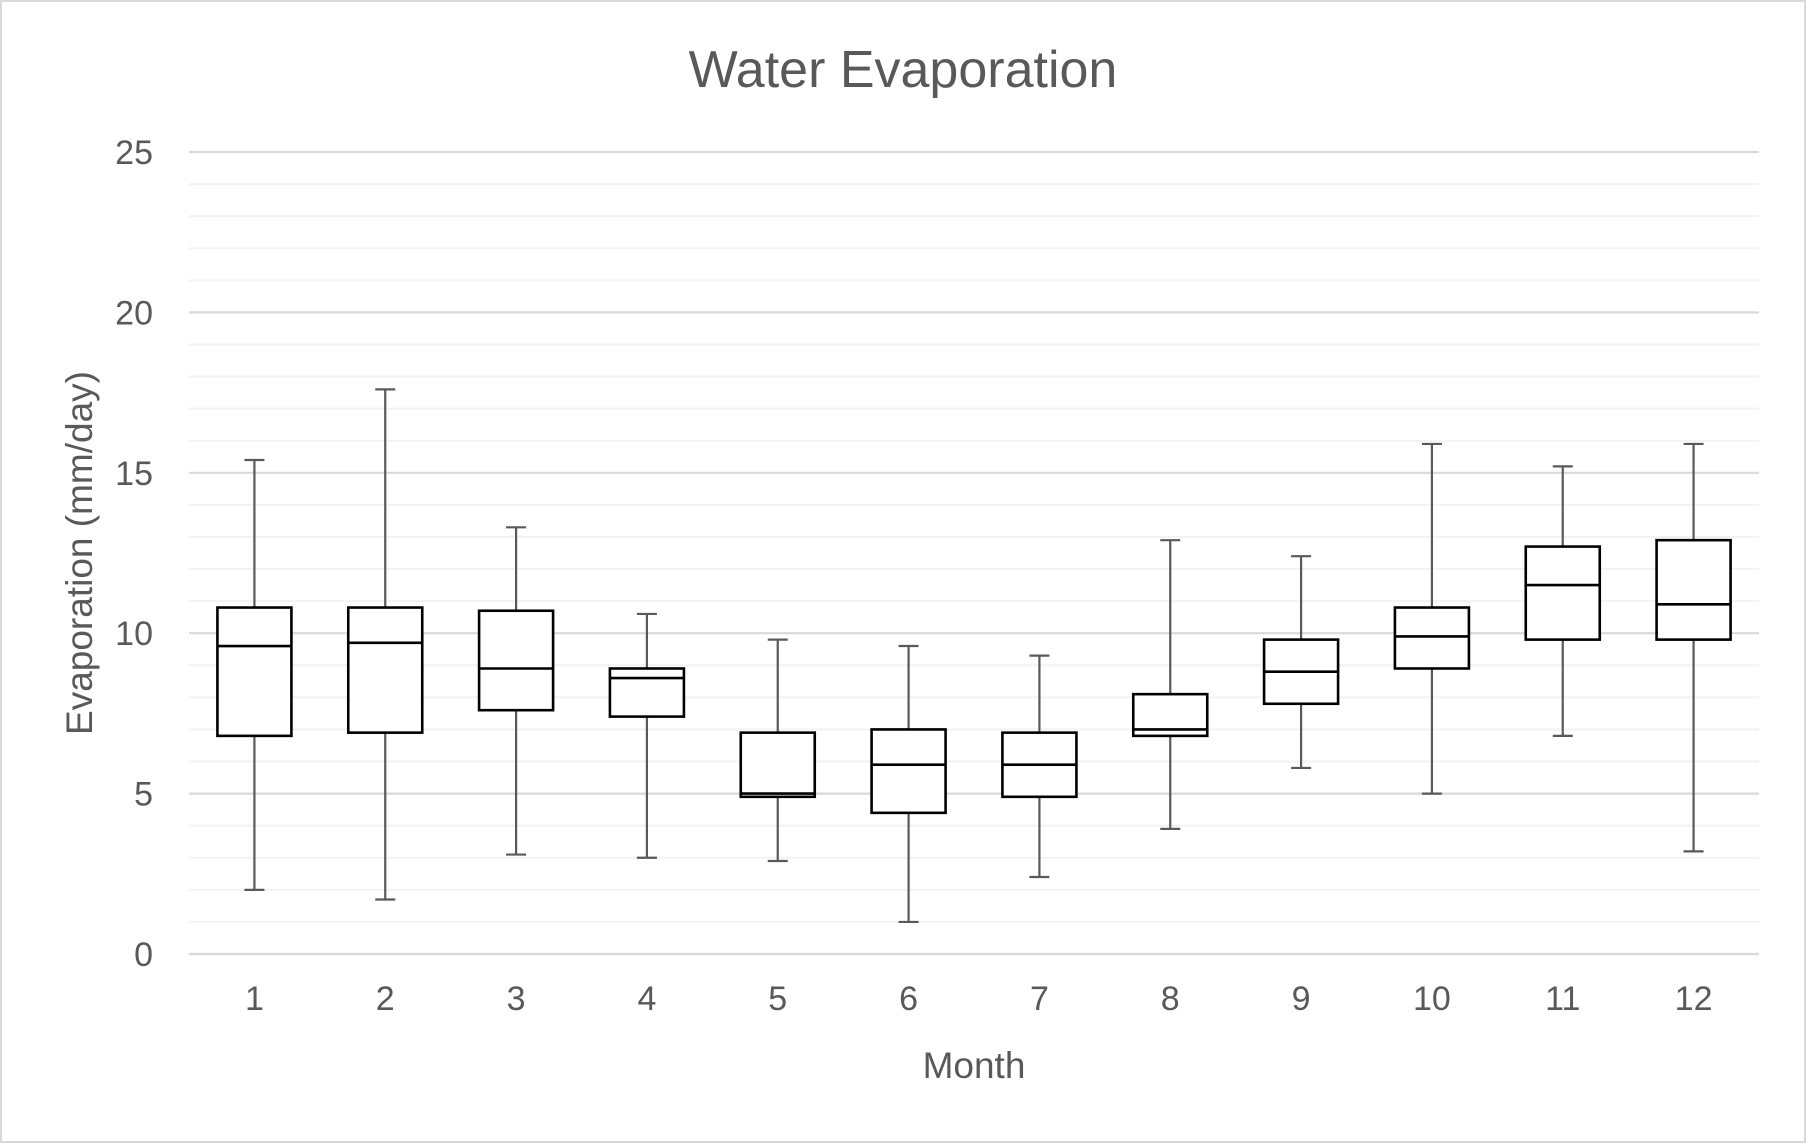  I want to click on x-tick-label: 10, so click(1432, 999).